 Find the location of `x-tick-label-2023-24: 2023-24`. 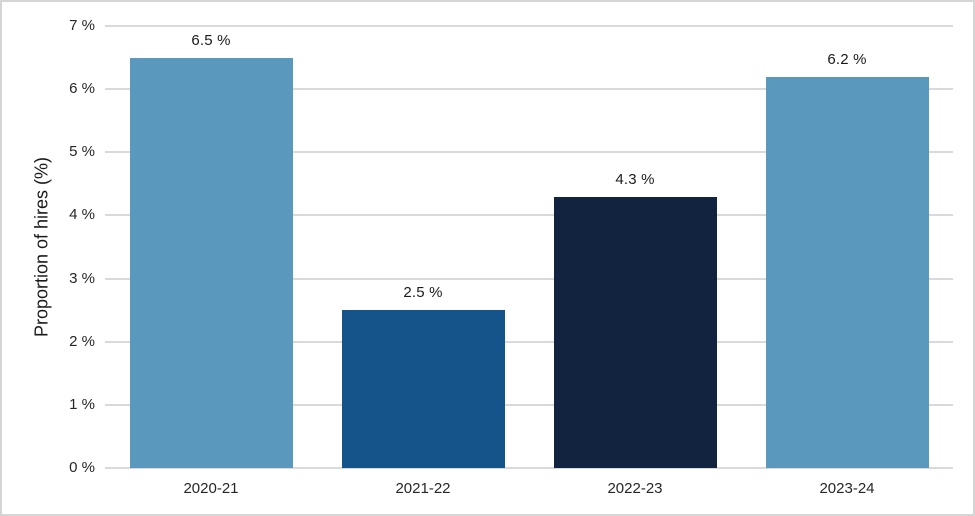

x-tick-label-2023-24: 2023-24 is located at coordinates (847, 488).